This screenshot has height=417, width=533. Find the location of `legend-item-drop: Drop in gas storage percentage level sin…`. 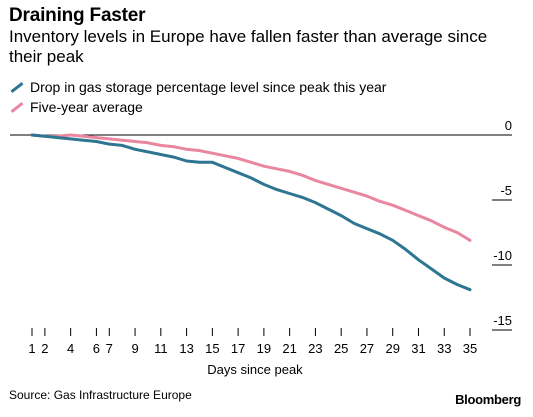

legend-item-drop: Drop in gas storage percentage level sin… is located at coordinates (197, 87).